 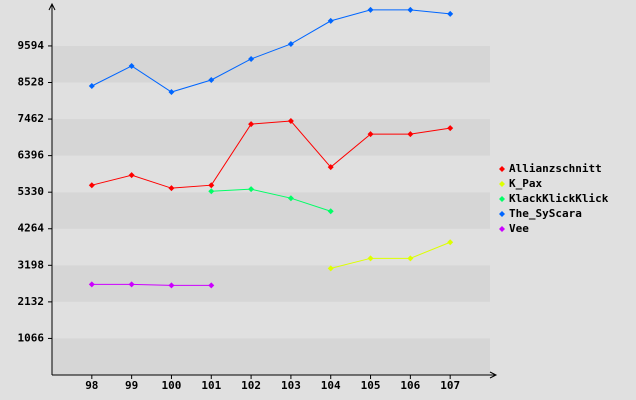 What do you see at coordinates (31, 118) in the screenshot?
I see `y-tick-label: 7462` at bounding box center [31, 118].